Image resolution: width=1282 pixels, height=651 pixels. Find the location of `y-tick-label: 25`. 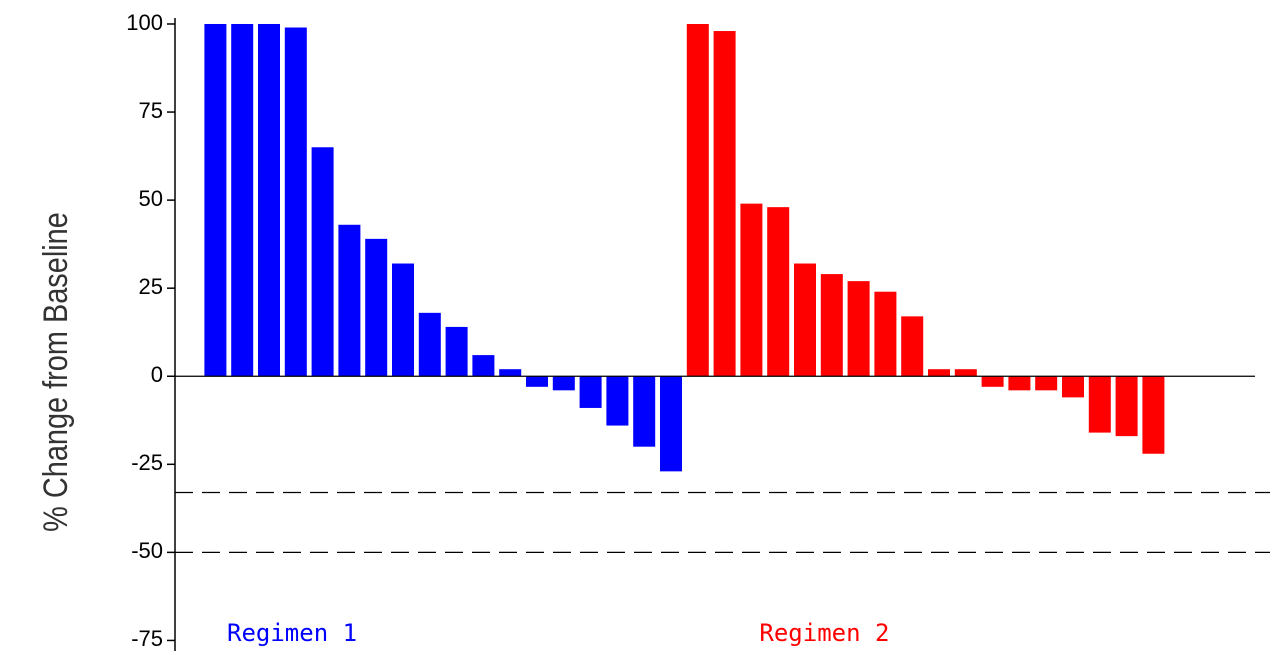

y-tick-label: 25 is located at coordinates (151, 286).